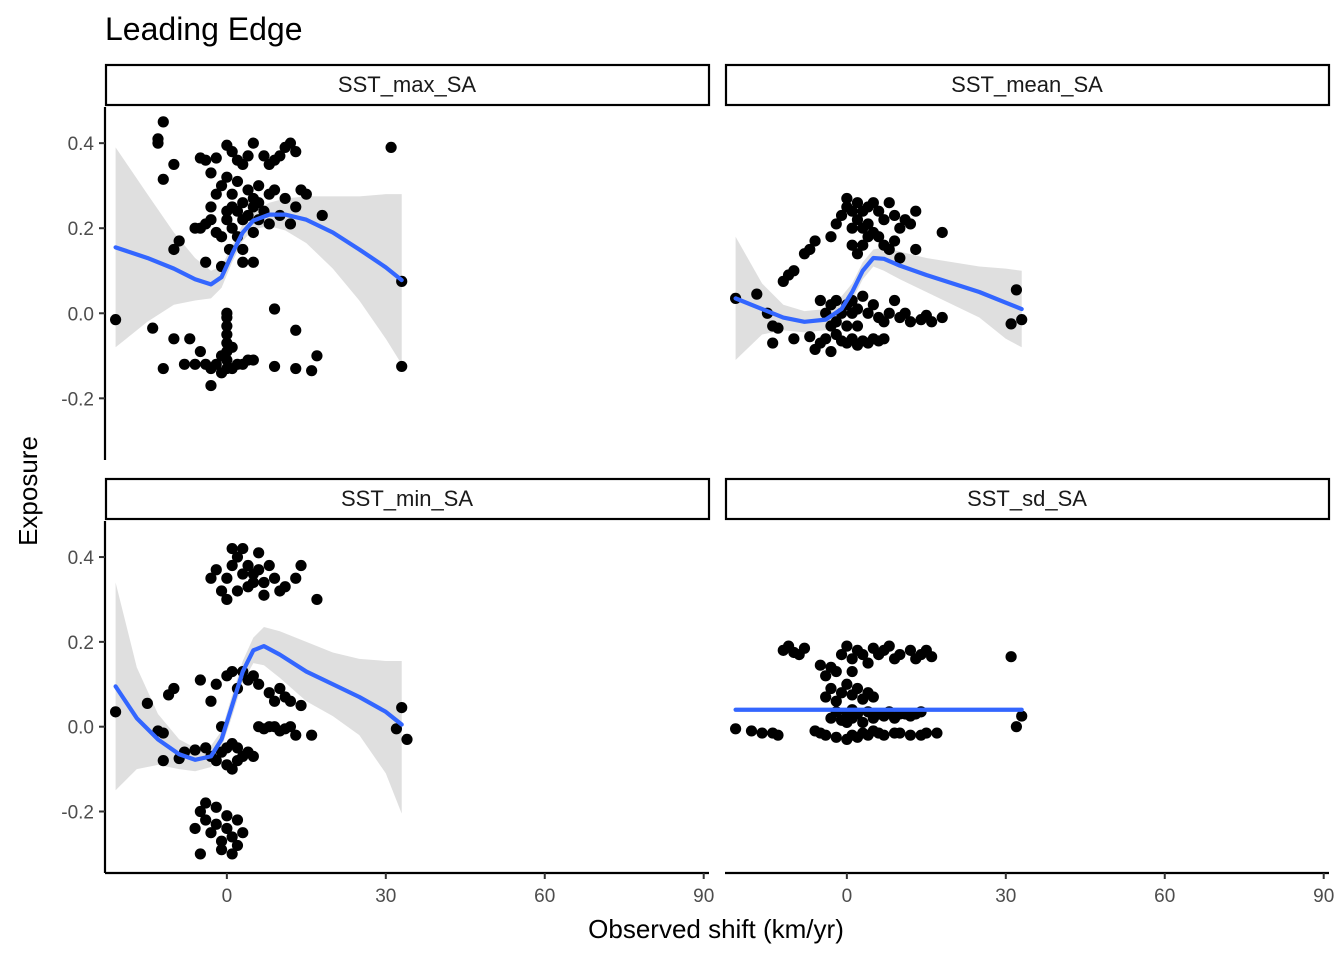 Image resolution: width=1344 pixels, height=960 pixels. I want to click on x-tick-label: 0, so click(227, 896).